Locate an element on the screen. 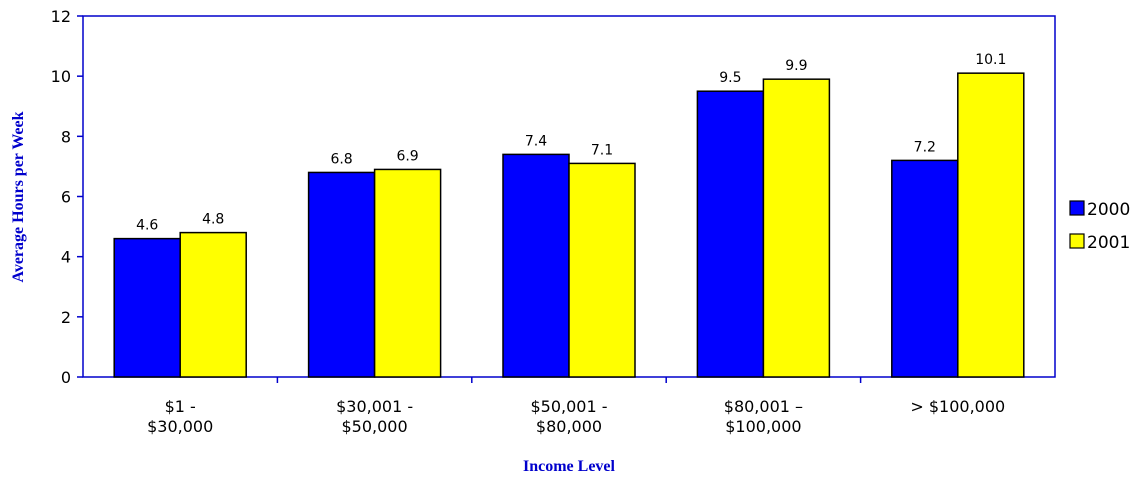  data-label: 4.8 is located at coordinates (213, 220).